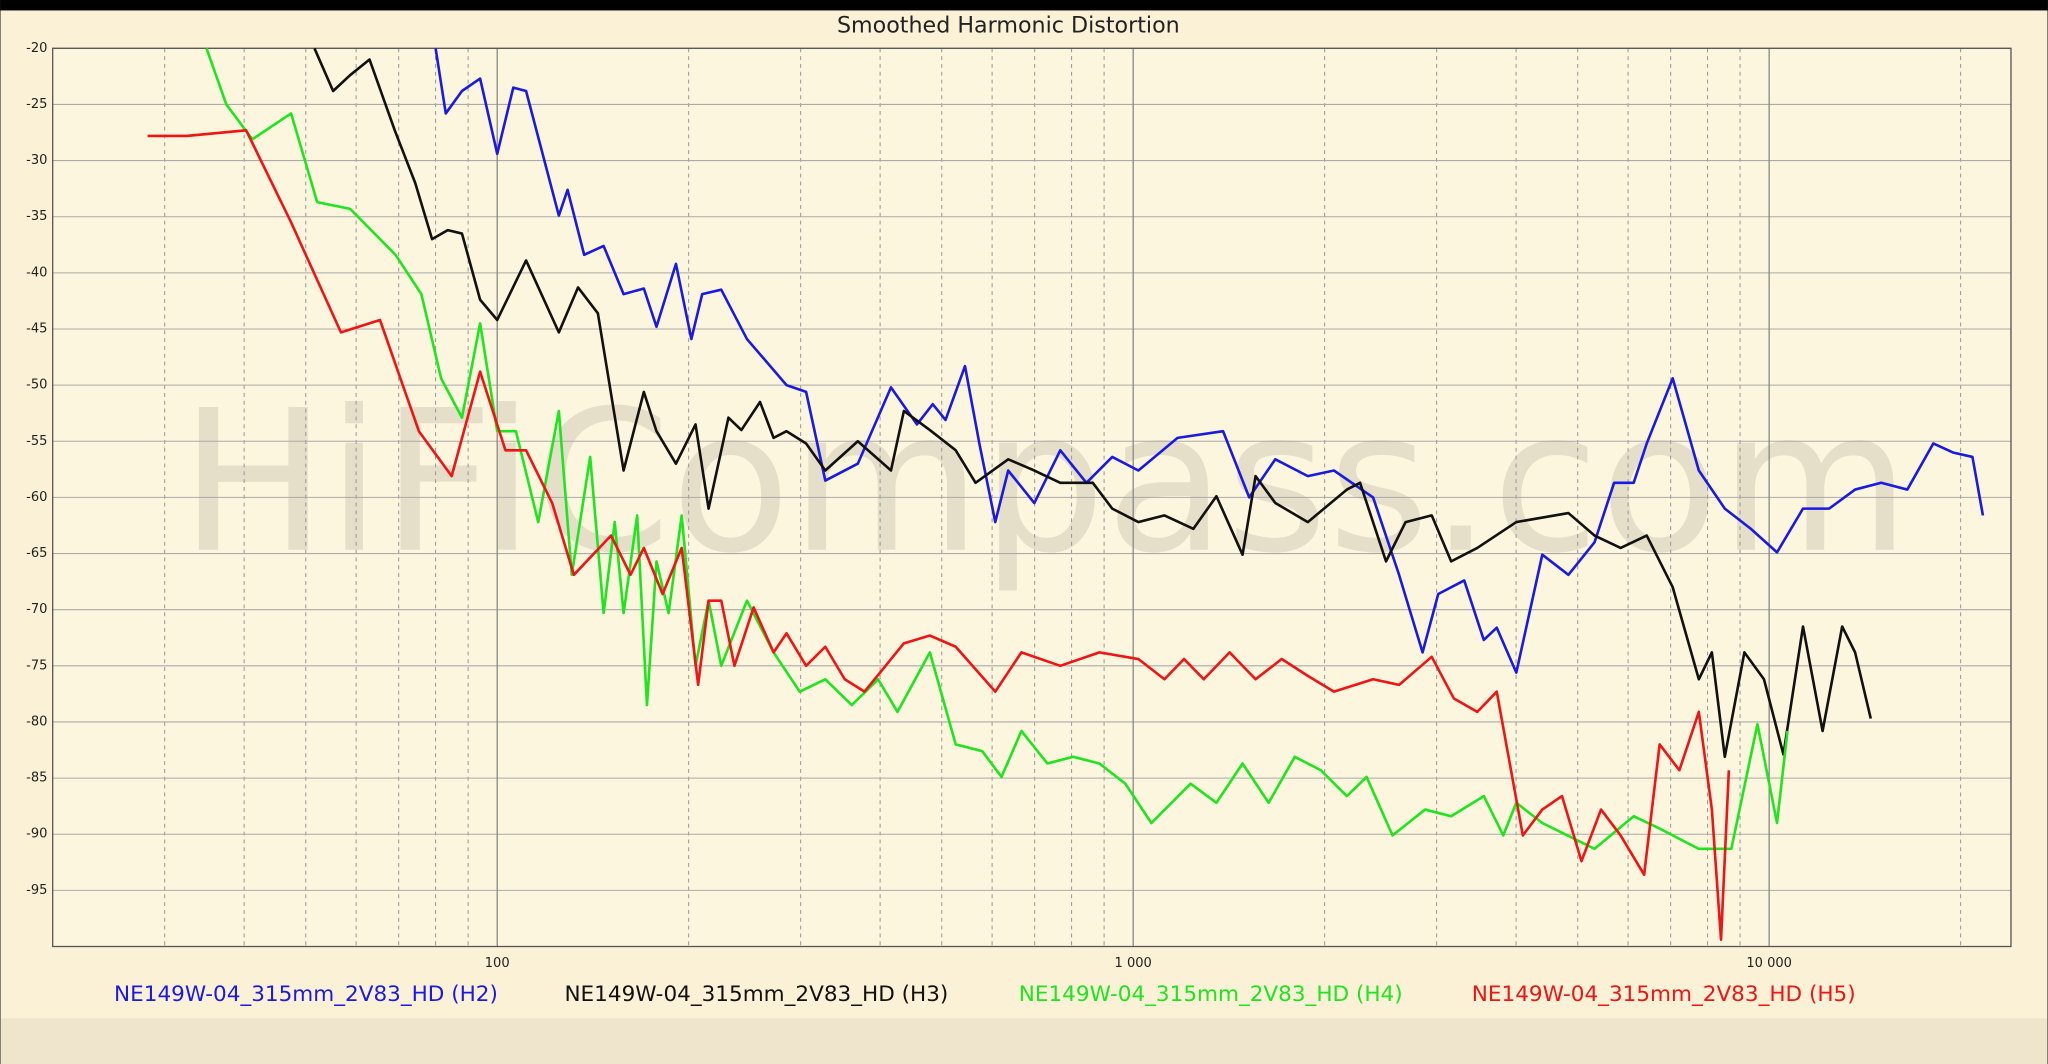 This screenshot has width=2048, height=1064. What do you see at coordinates (36, 609) in the screenshot?
I see `y-tick-label: -70` at bounding box center [36, 609].